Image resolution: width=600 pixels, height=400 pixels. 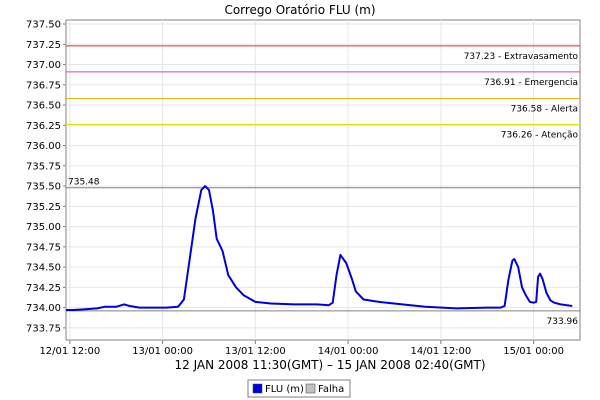 What do you see at coordinates (299, 10) in the screenshot?
I see `chart-title: Corrego Oratório FLU (m)` at bounding box center [299, 10].